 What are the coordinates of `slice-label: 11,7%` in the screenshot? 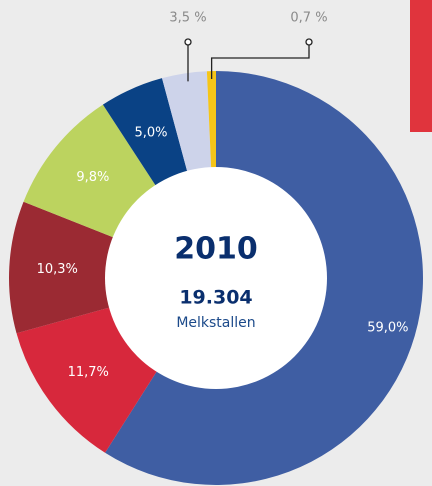 It's located at (88, 372).